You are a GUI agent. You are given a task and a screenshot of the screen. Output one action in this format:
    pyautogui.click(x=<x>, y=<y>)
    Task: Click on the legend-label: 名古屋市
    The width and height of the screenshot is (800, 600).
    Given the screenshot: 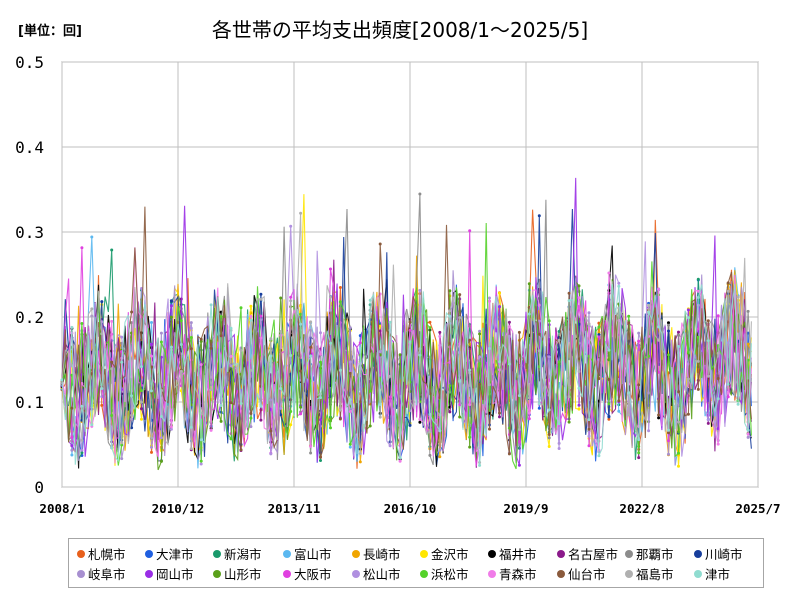 What is the action you would take?
    pyautogui.click(x=593, y=554)
    